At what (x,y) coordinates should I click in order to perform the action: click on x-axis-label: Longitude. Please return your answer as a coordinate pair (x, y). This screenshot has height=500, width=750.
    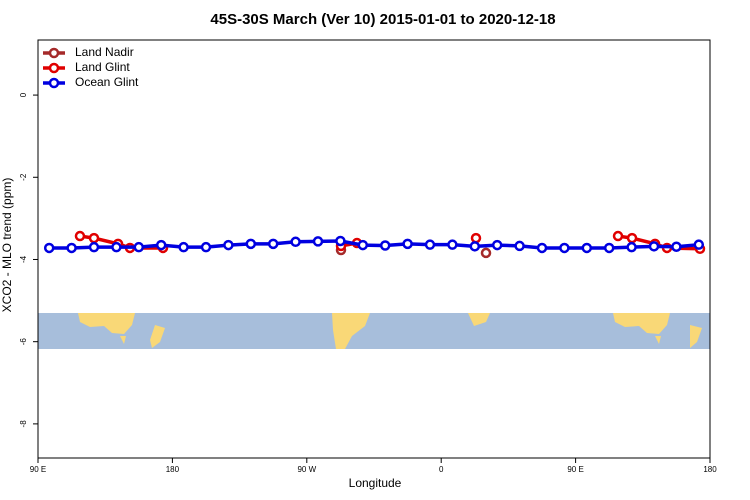
    Looking at the image, I should click on (375, 483).